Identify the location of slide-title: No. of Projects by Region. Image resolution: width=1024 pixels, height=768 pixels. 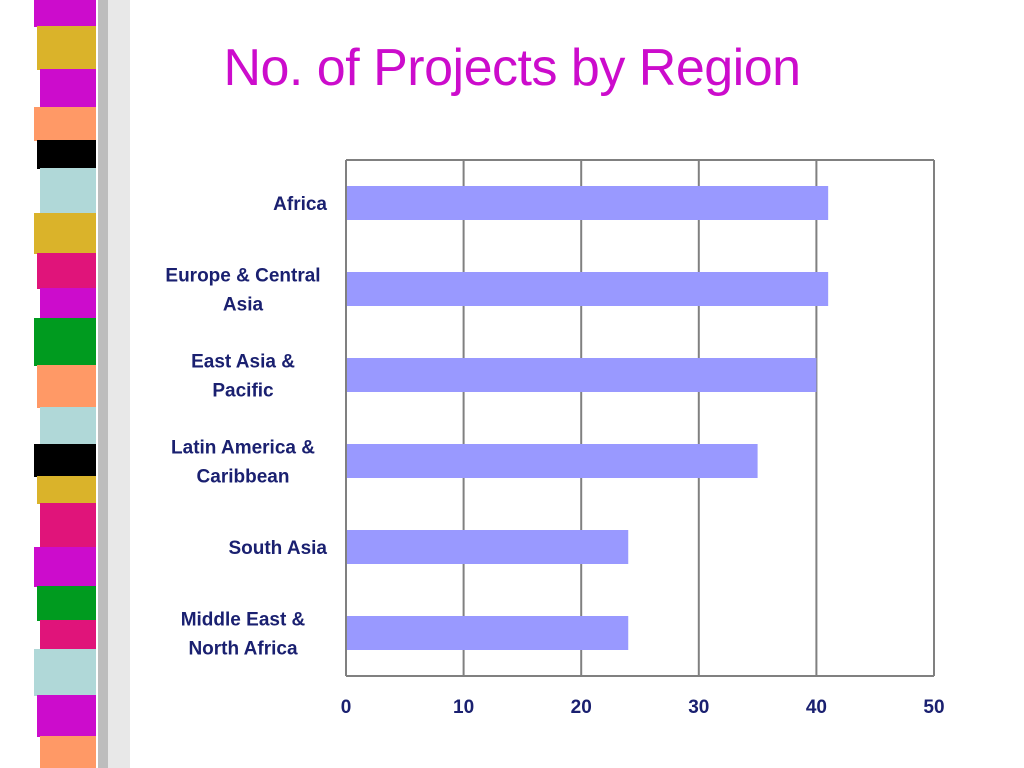
(512, 68).